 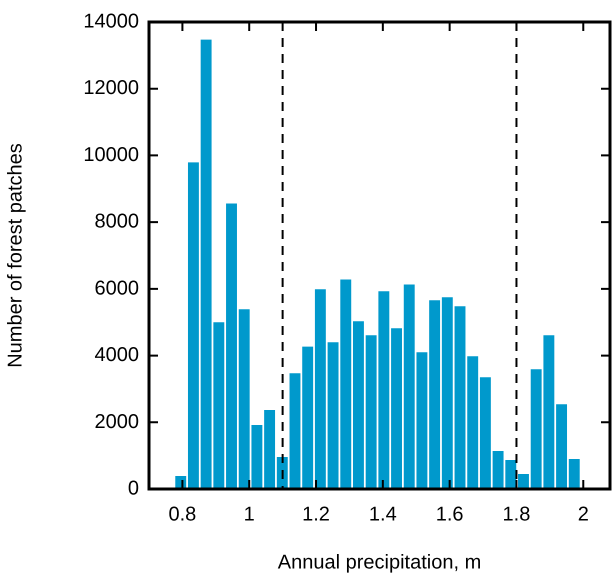 What do you see at coordinates (182, 515) in the screenshot?
I see `x-tick-label: 0.8` at bounding box center [182, 515].